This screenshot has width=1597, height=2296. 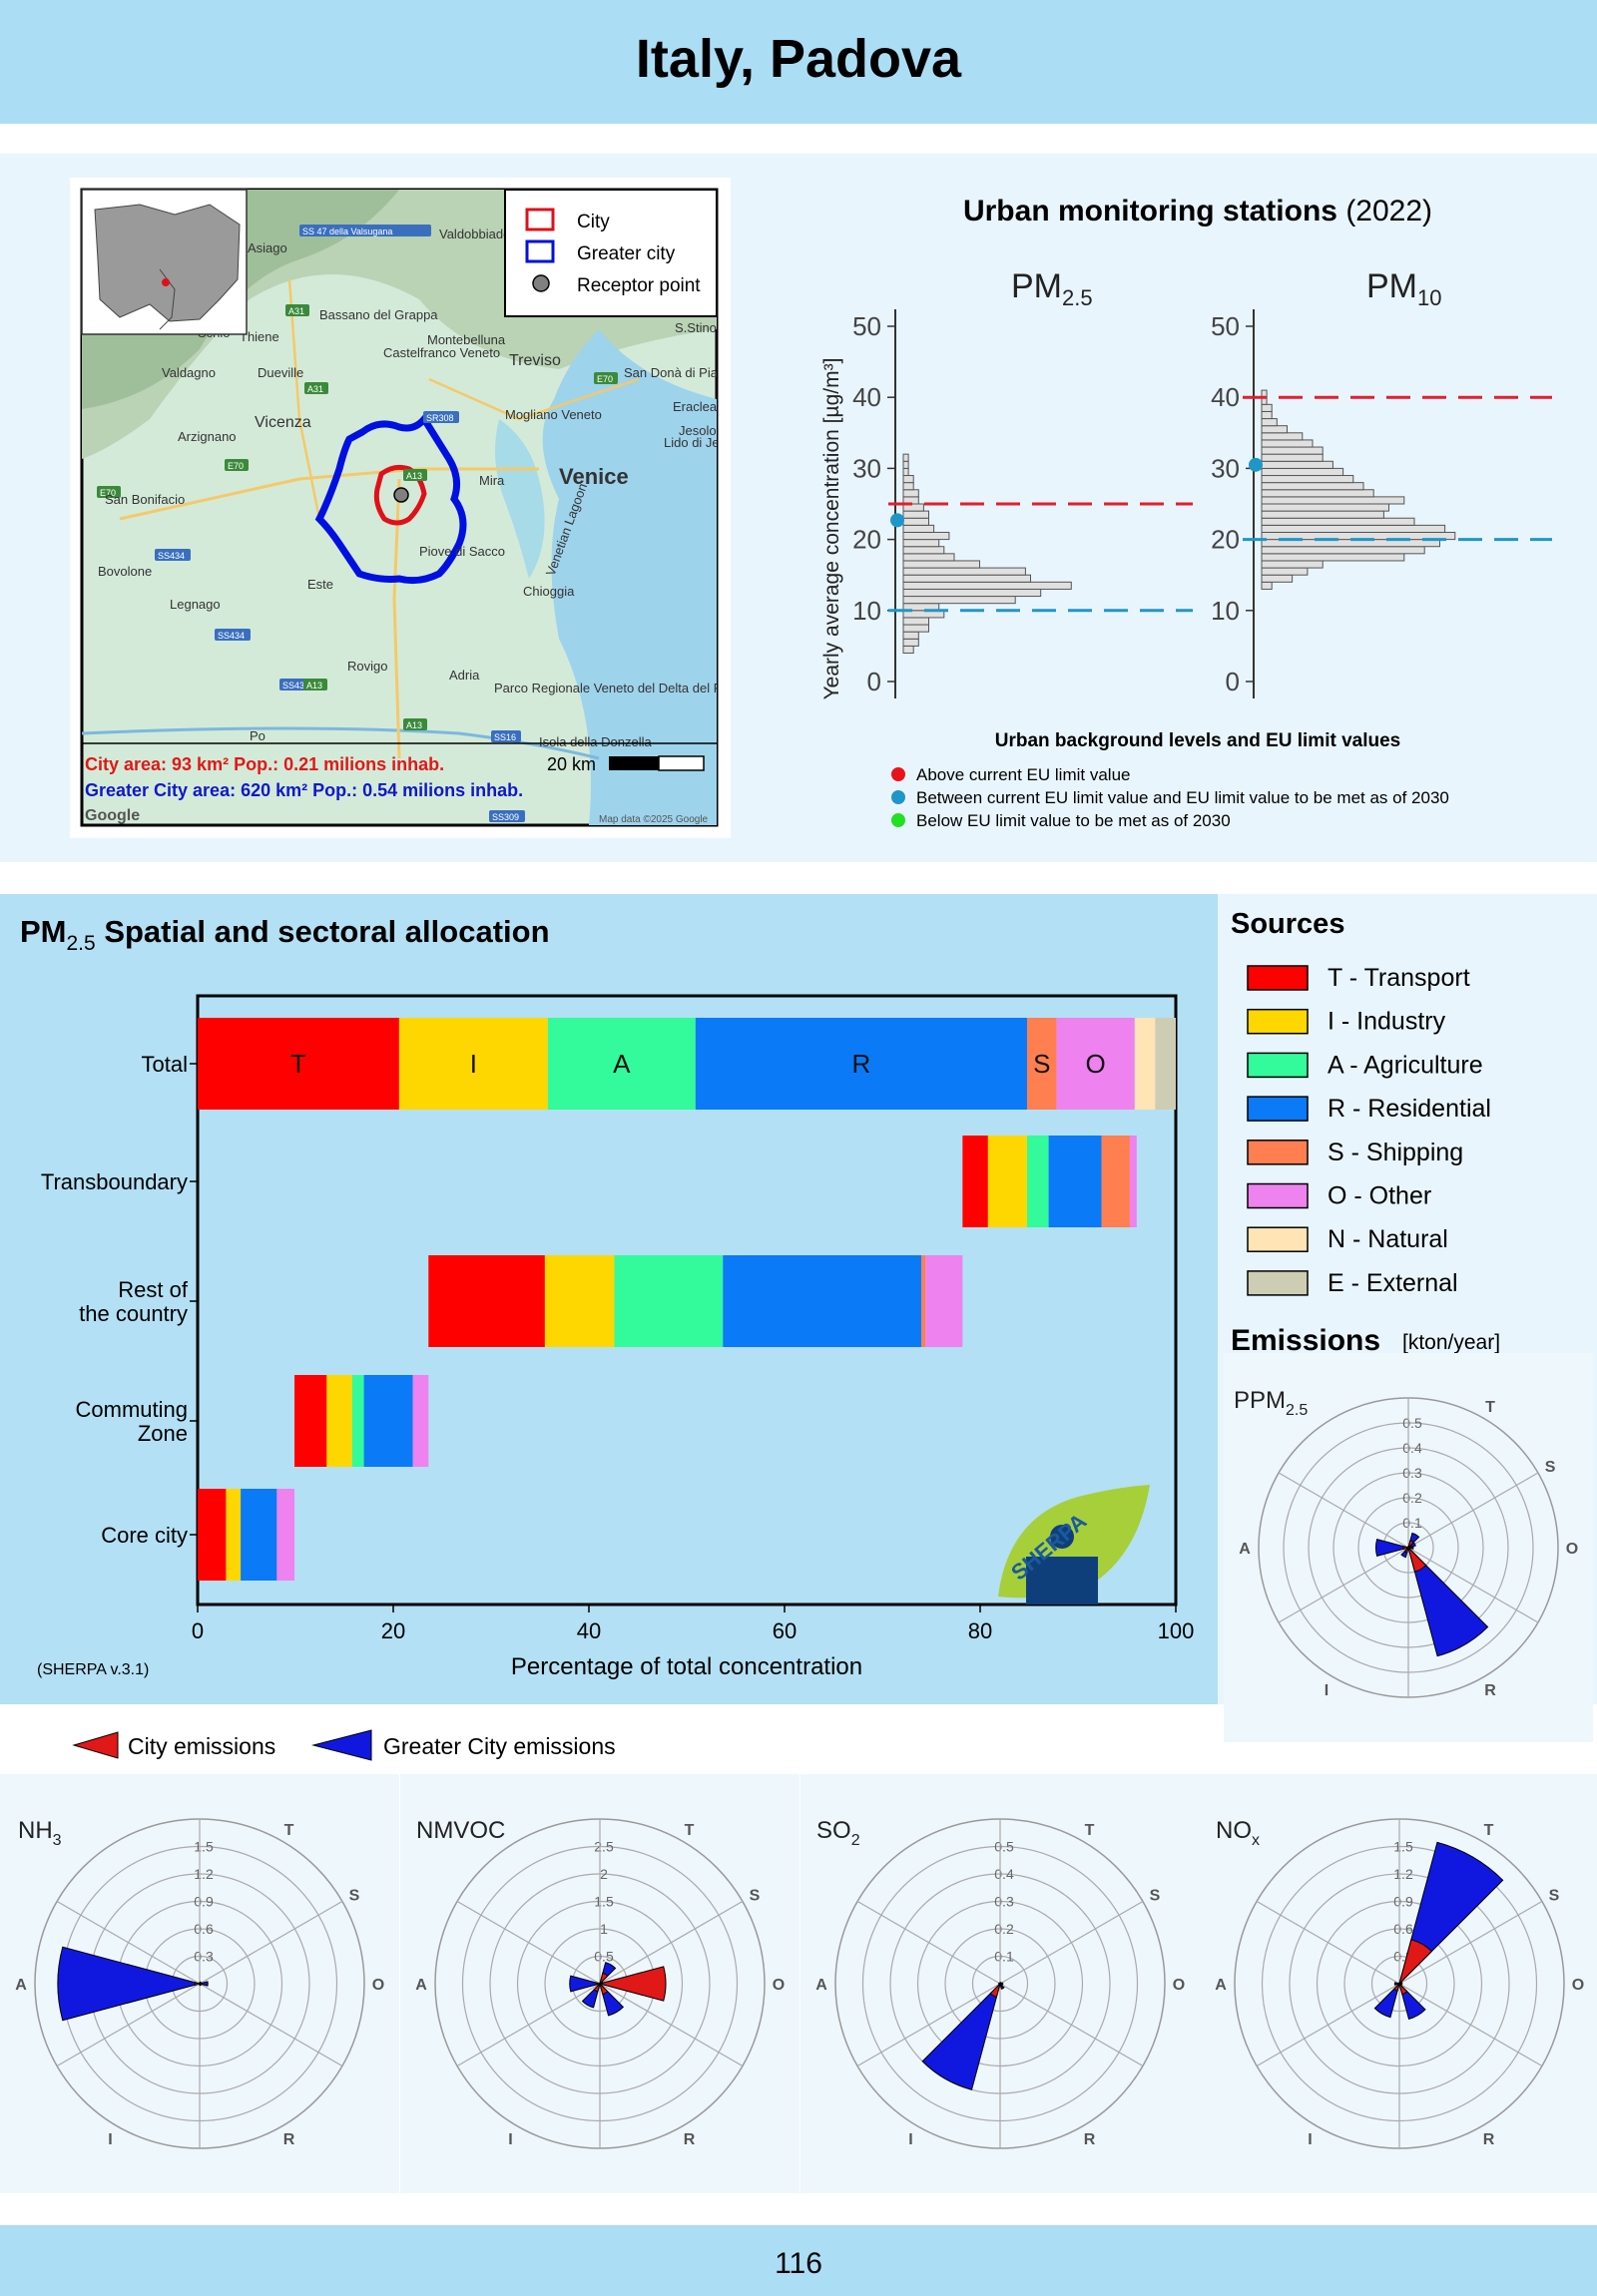 I want to click on pm25-title: PM2.5, so click(x=1052, y=288).